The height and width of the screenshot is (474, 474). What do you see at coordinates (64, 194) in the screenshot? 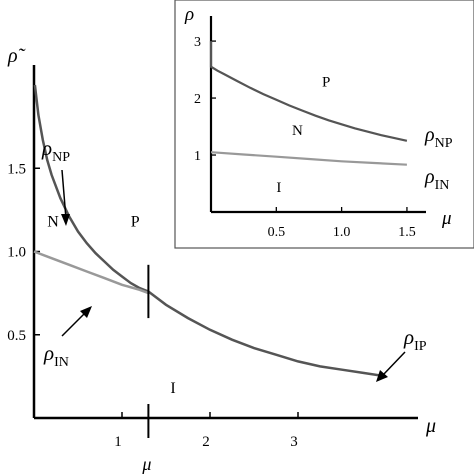
I see `series-arrow-np` at bounding box center [64, 194].